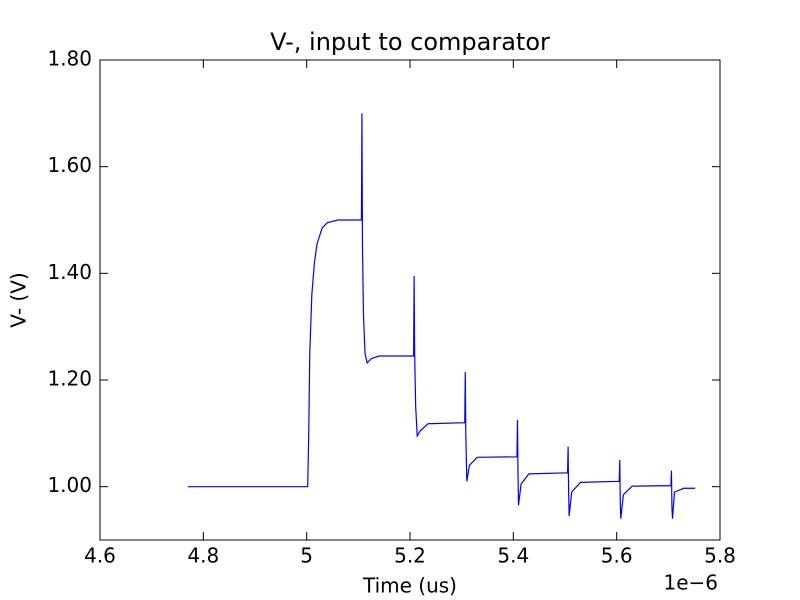 This screenshot has width=800, height=600. Describe the element at coordinates (720, 556) in the screenshot. I see `x-tick-label: 5.8` at that location.